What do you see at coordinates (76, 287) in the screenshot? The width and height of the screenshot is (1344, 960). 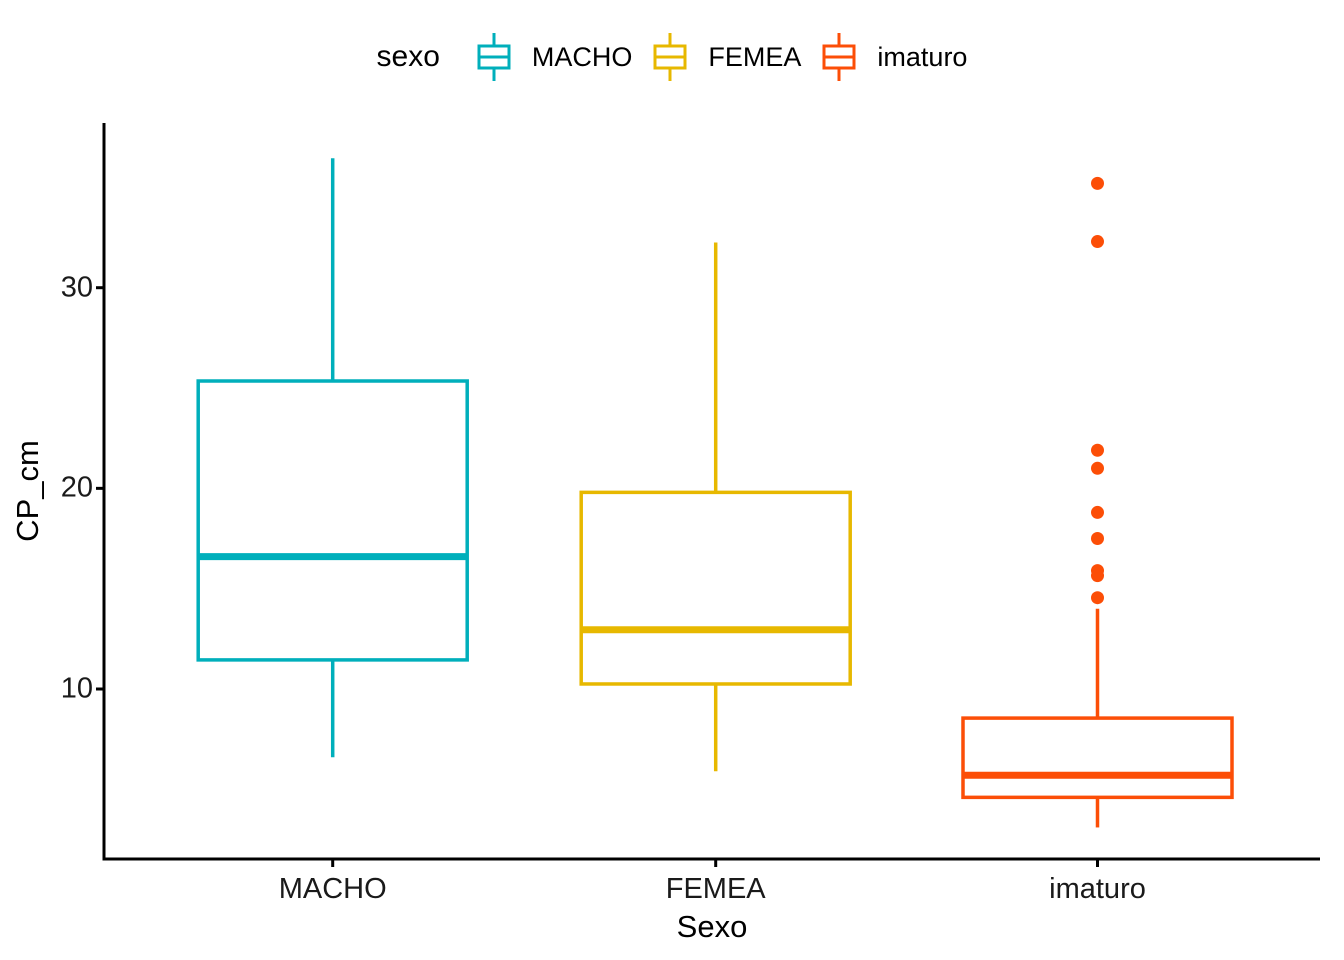 I see `y-tick-label-30: 30` at bounding box center [76, 287].